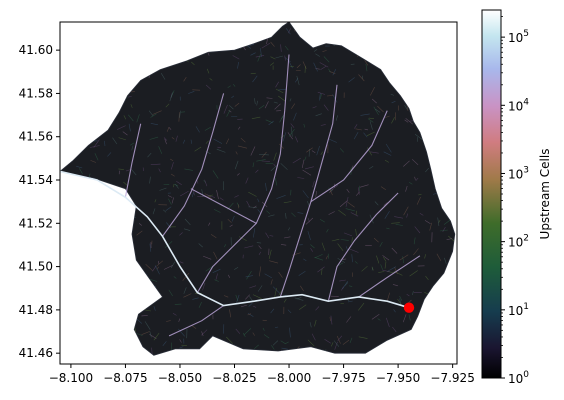 The height and width of the screenshot is (400, 564). I want to click on colorbar-tick-label: 101, so click(518, 310).